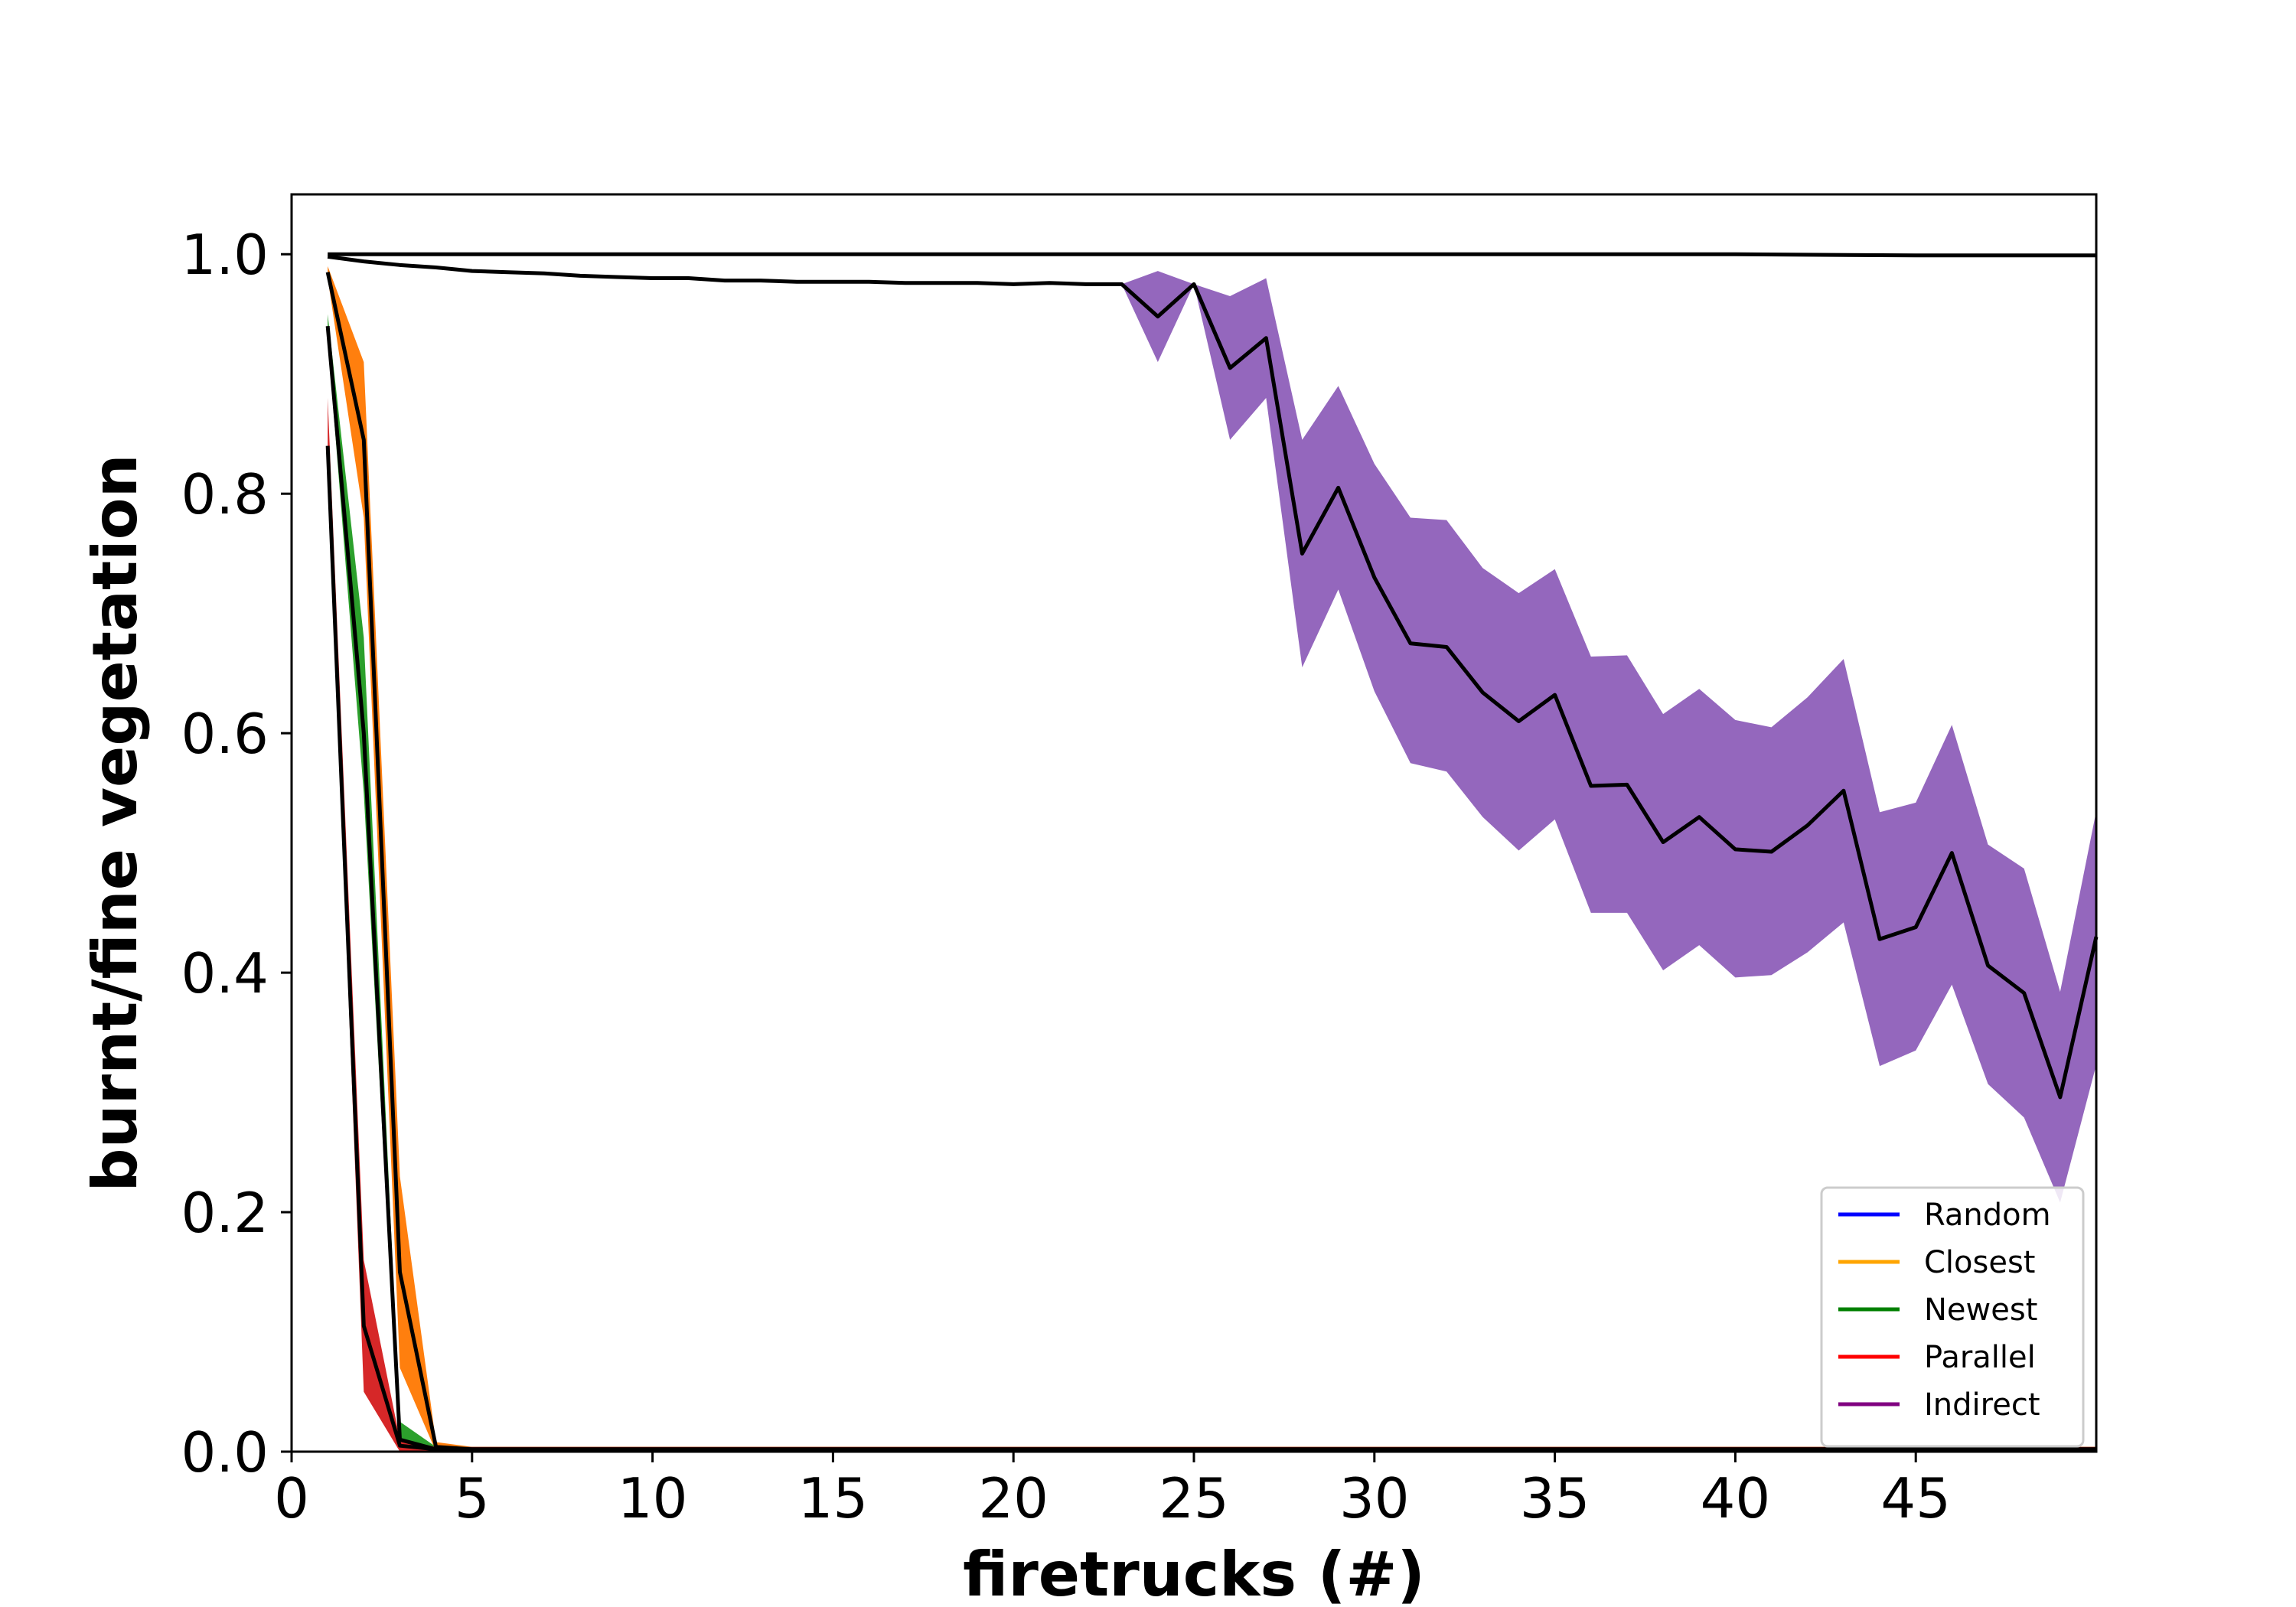 The height and width of the screenshot is (1607, 2296). I want to click on x-tick-label: 5, so click(472, 1498).